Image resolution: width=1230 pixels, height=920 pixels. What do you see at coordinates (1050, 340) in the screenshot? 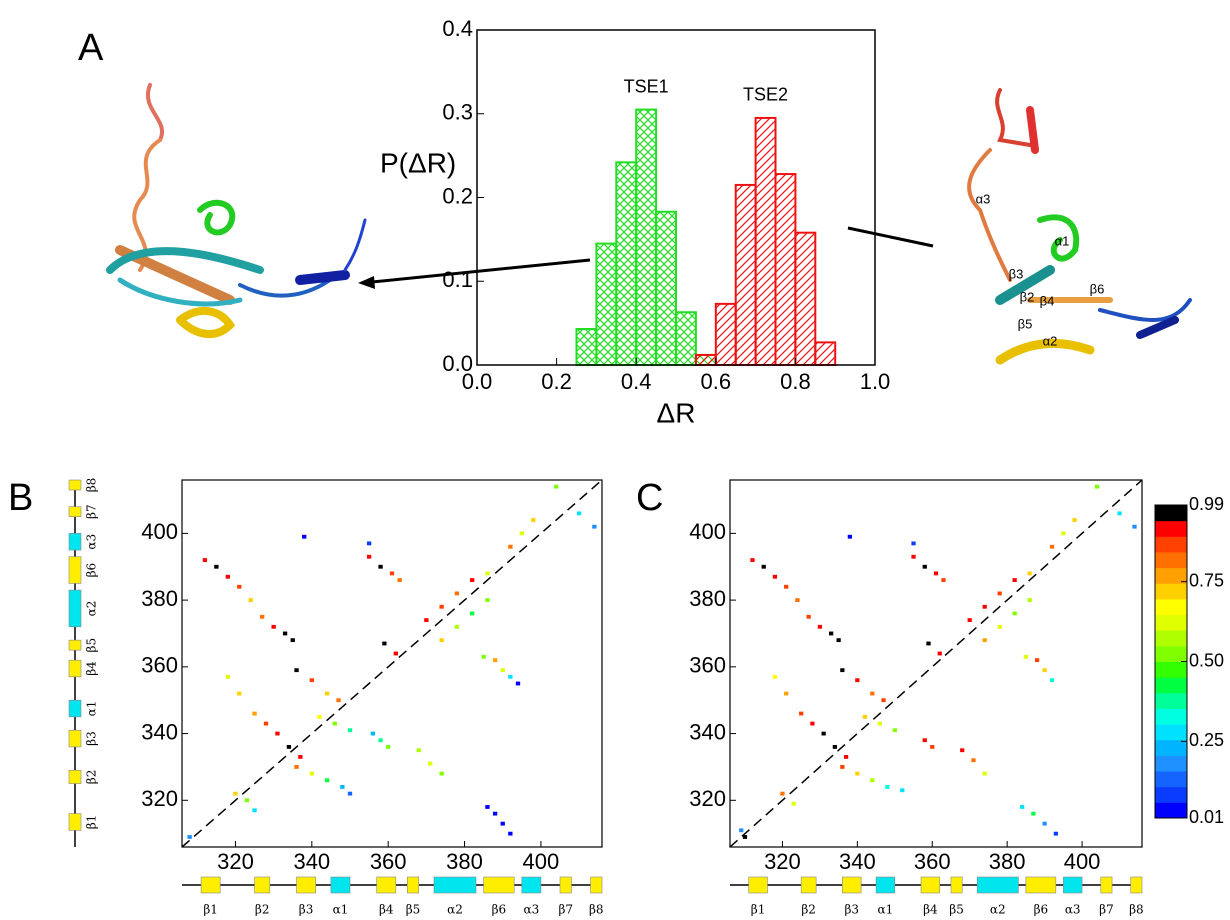
I see `structure-label: α2` at bounding box center [1050, 340].